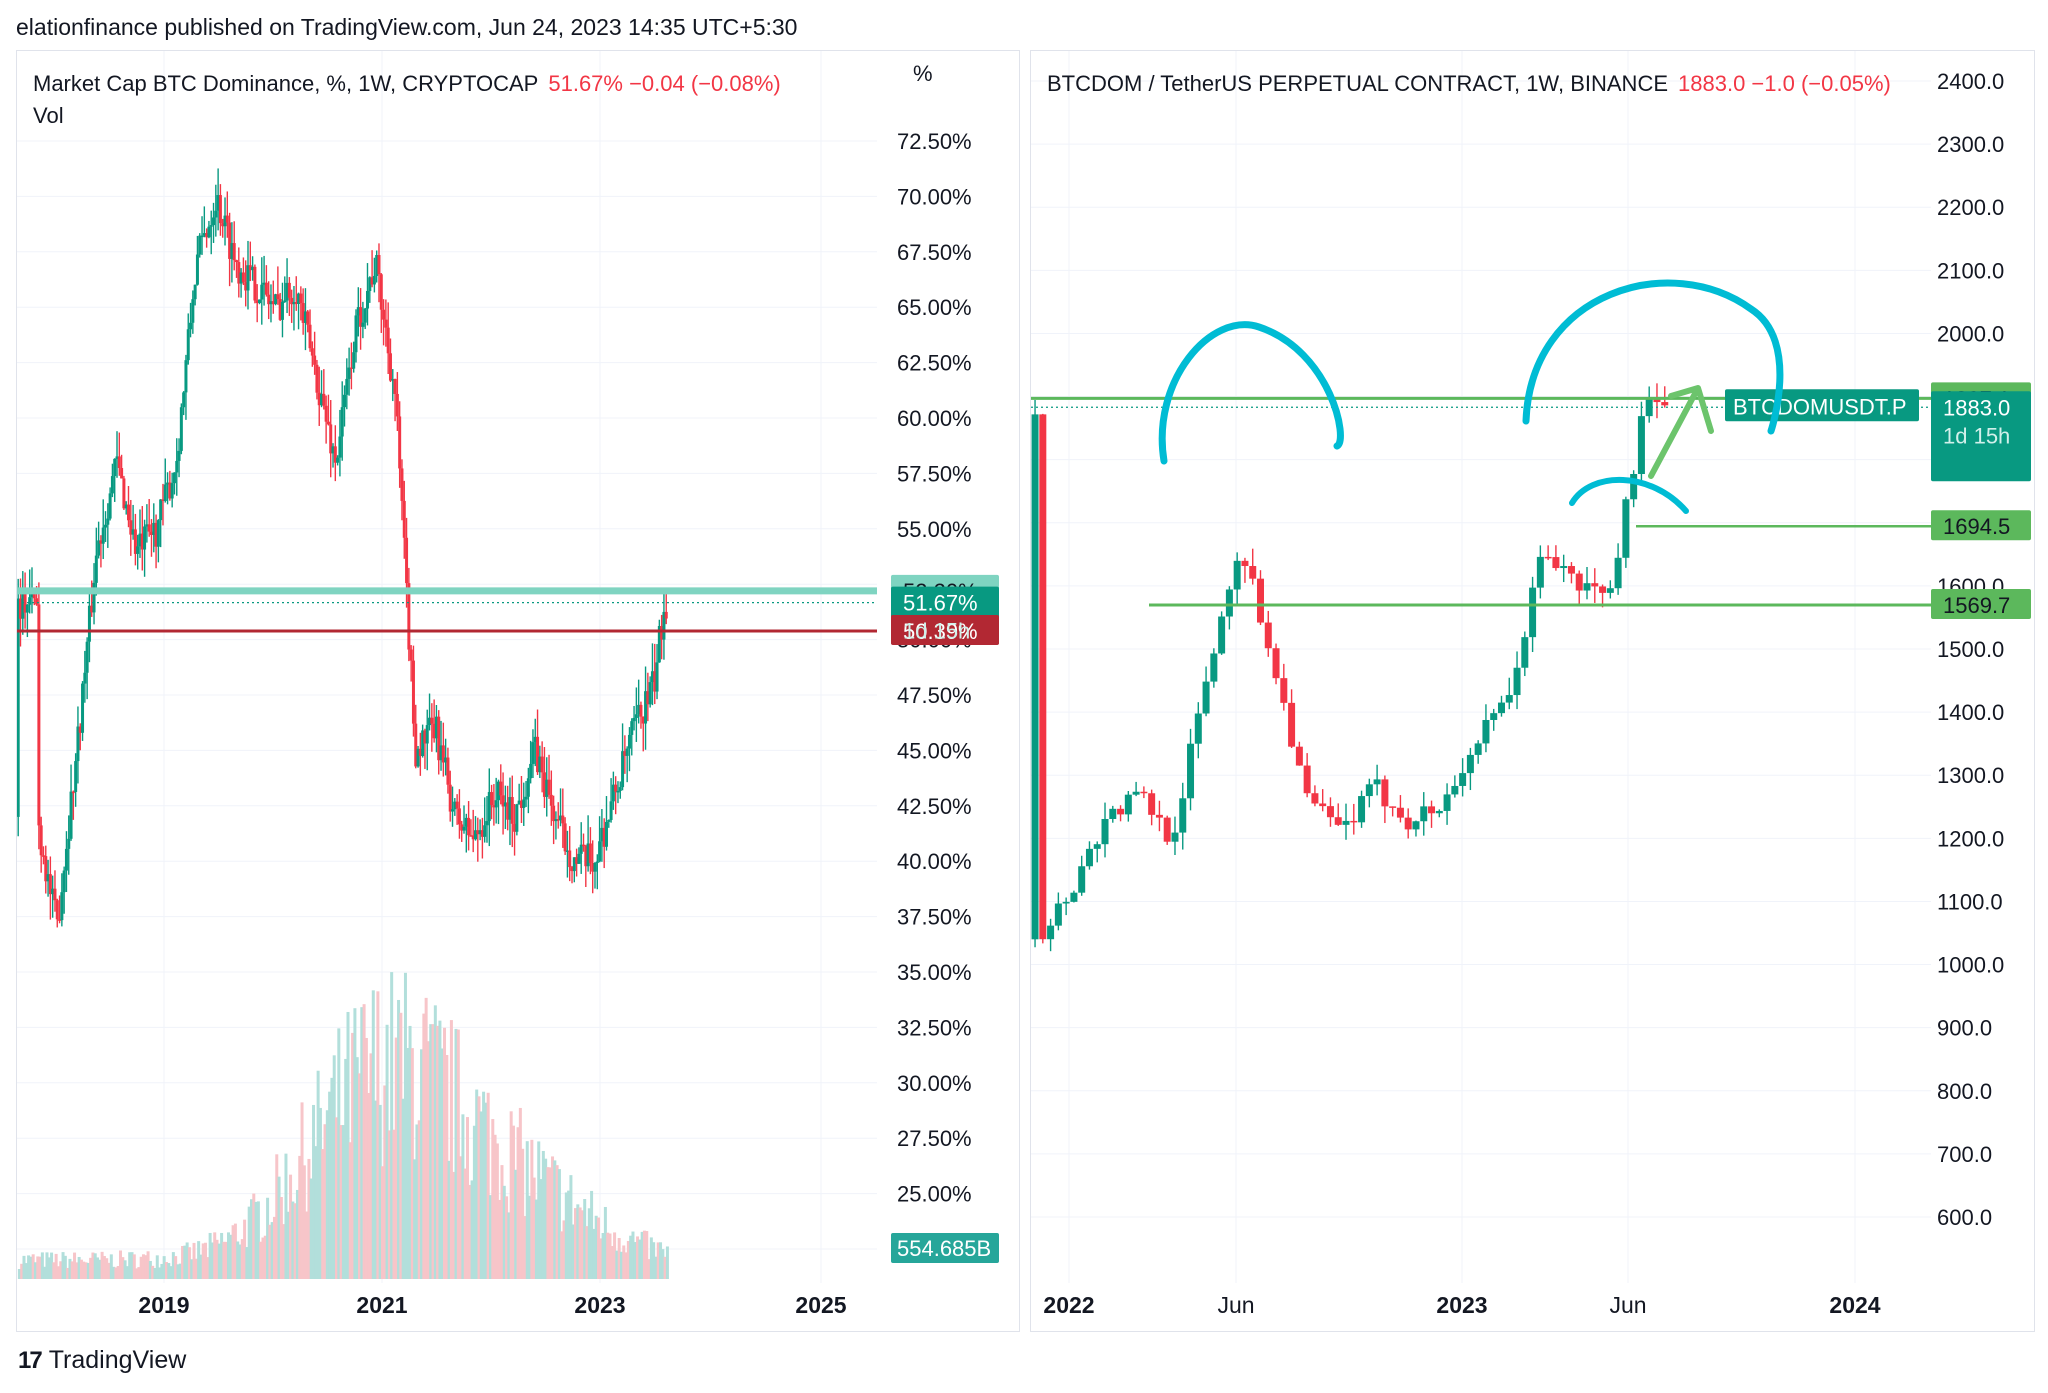 The width and height of the screenshot is (2048, 1393). What do you see at coordinates (934, 806) in the screenshot?
I see `y-tick-label: 42.50%` at bounding box center [934, 806].